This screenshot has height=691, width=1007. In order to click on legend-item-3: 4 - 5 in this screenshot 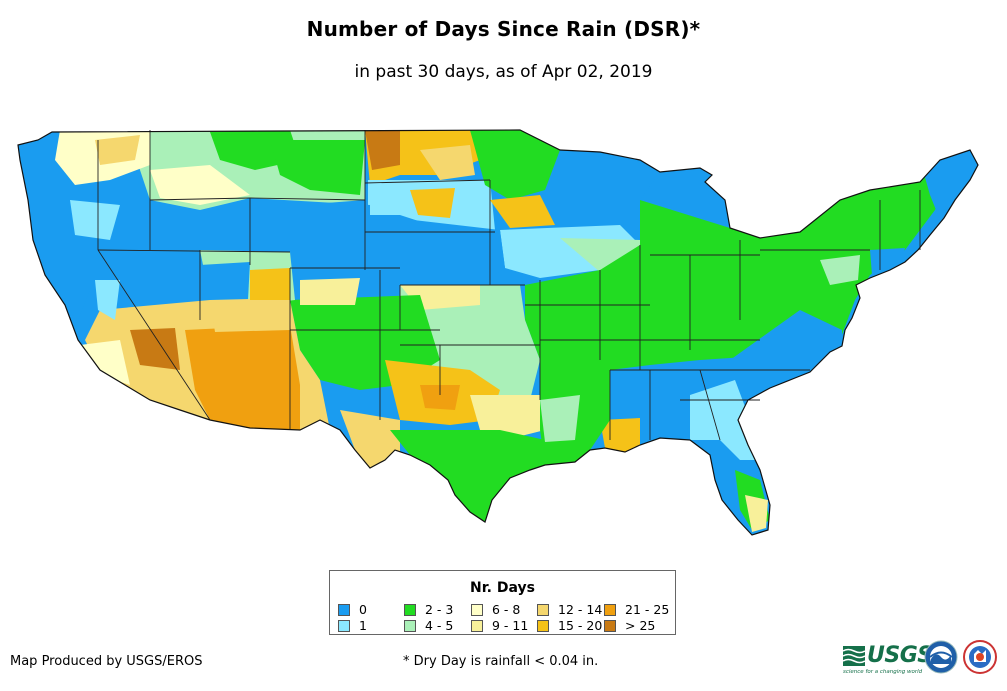, I will do `click(428, 625)`.